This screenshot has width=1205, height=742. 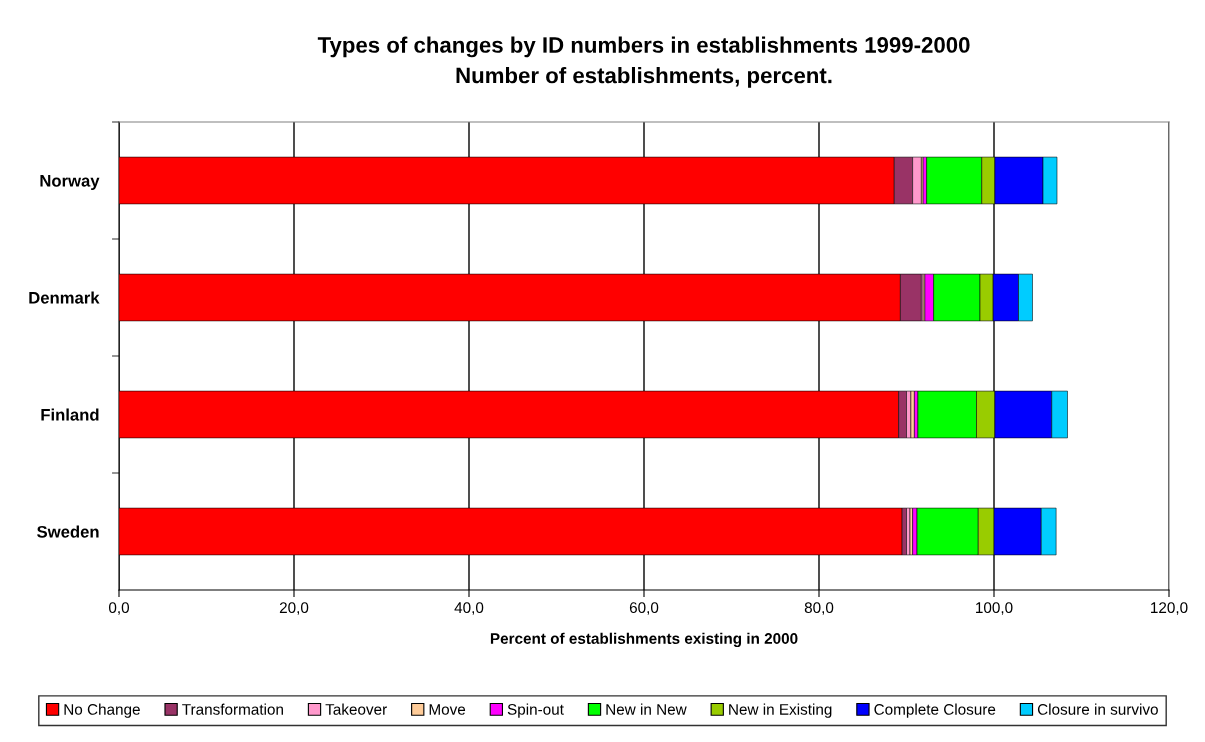 I want to click on x-tick-label: 60,0, so click(x=644, y=608).